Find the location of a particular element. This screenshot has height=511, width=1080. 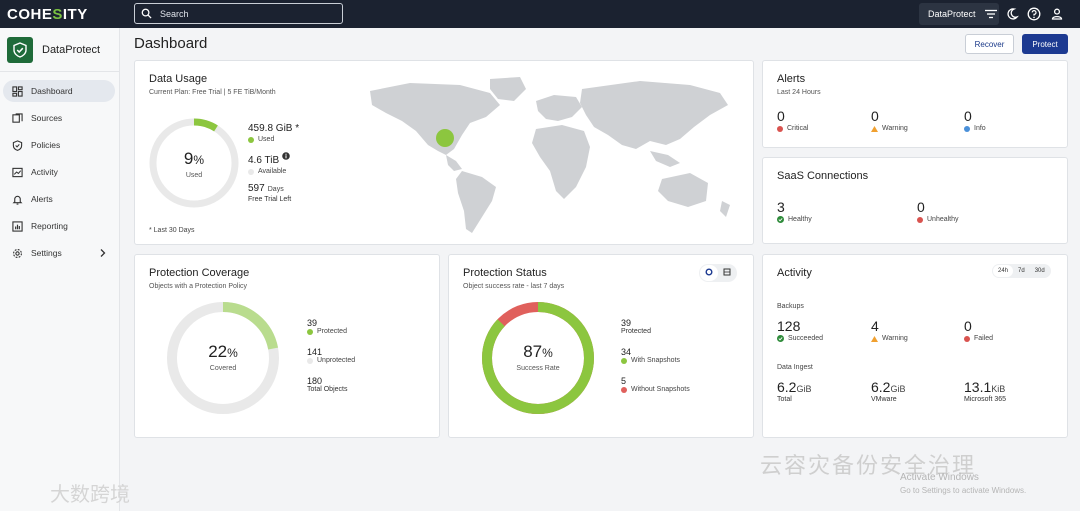

donut-view-icon is located at coordinates (709, 273).